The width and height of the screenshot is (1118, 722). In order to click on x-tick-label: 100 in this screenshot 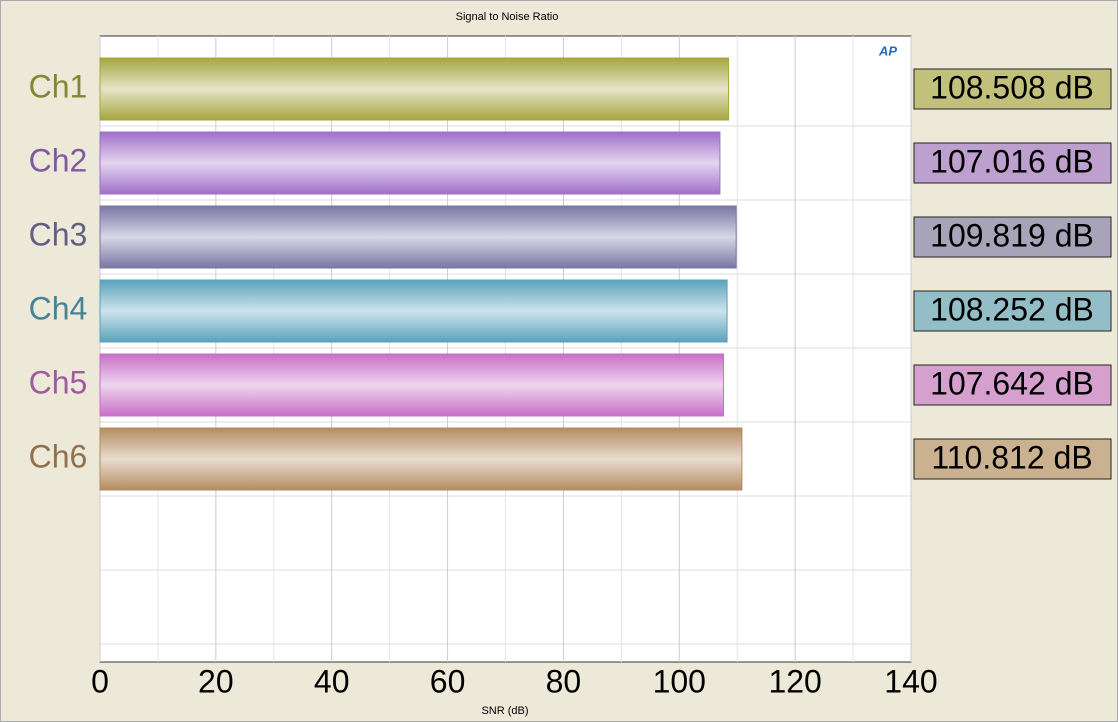, I will do `click(679, 681)`.